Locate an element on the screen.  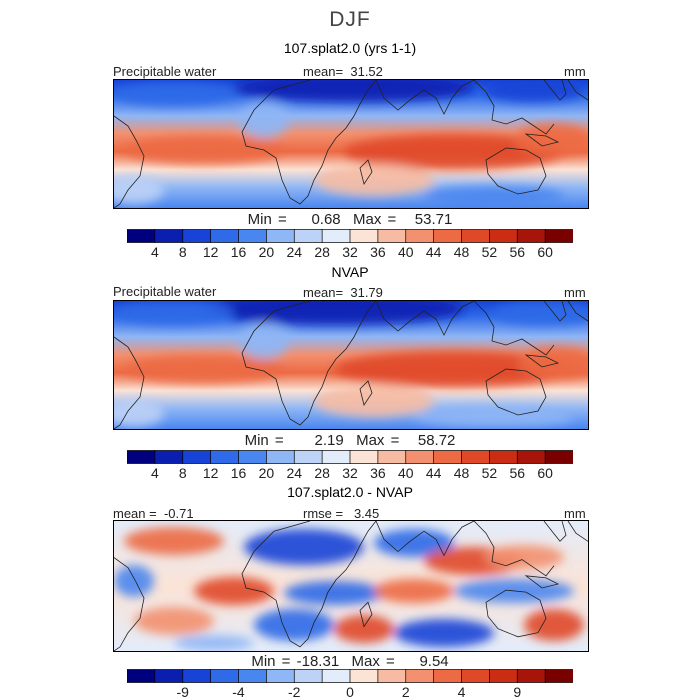
panel1-colorbar-tick-label: 16 is located at coordinates (239, 252).